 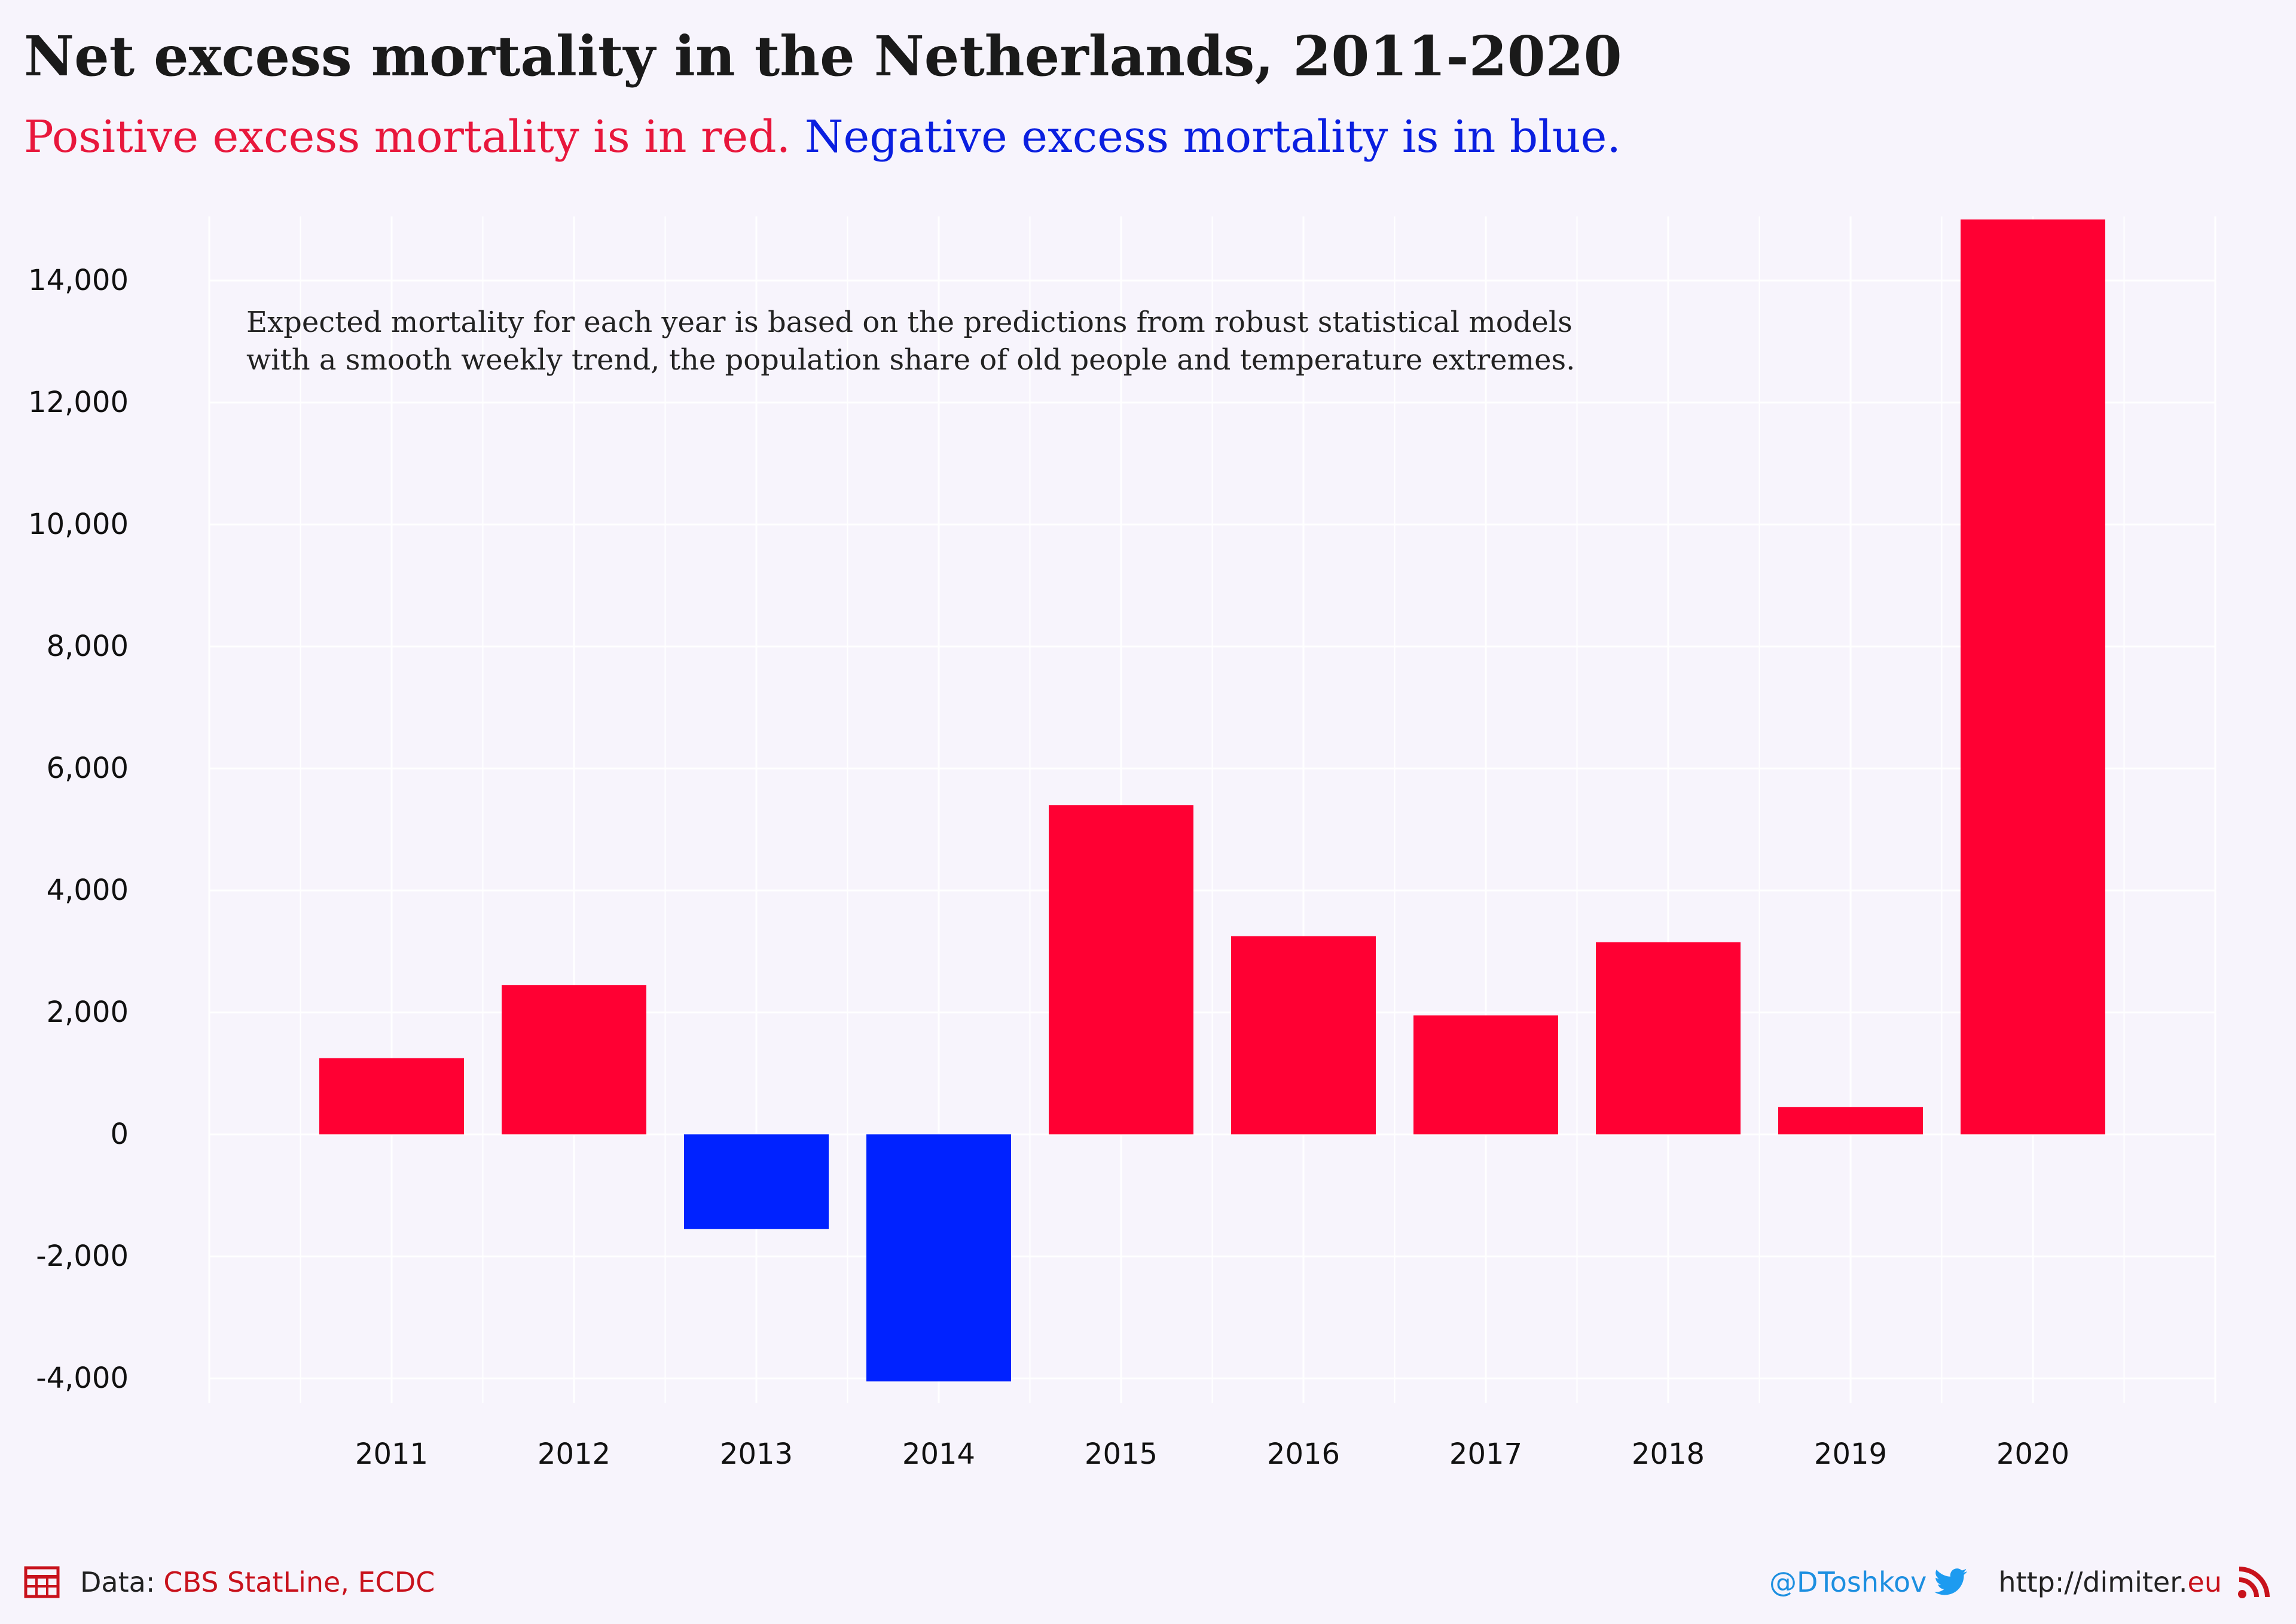 I want to click on bar-2019, so click(x=1850, y=1121).